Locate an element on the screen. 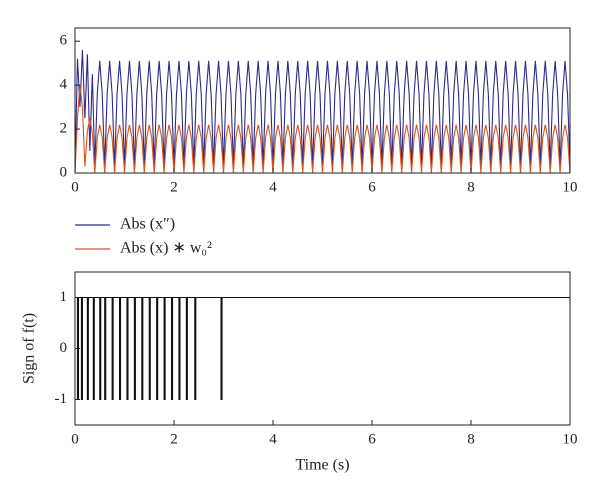 The height and width of the screenshot is (497, 600). y-tick-label: 6 is located at coordinates (64, 41).